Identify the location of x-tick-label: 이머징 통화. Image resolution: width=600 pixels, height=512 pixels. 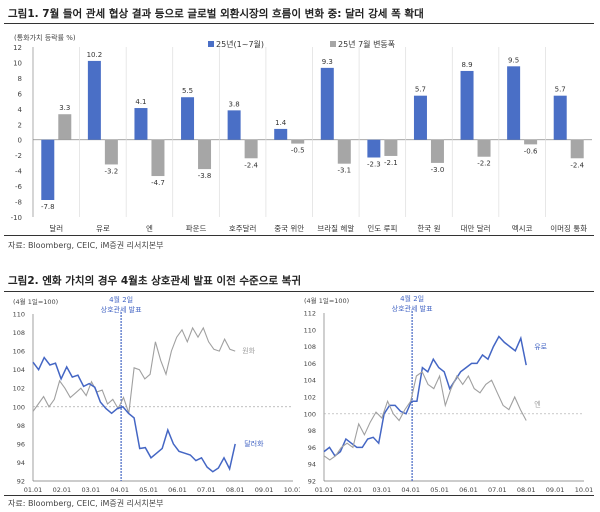
(568, 228).